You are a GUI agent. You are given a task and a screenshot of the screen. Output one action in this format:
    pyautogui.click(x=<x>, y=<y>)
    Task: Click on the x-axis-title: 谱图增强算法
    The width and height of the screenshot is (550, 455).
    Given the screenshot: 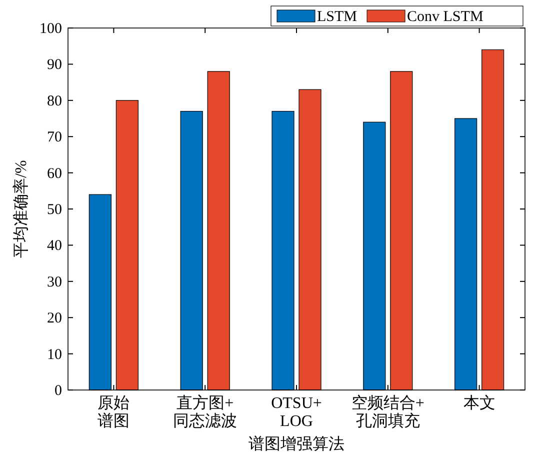 What is the action you would take?
    pyautogui.click(x=296, y=444)
    